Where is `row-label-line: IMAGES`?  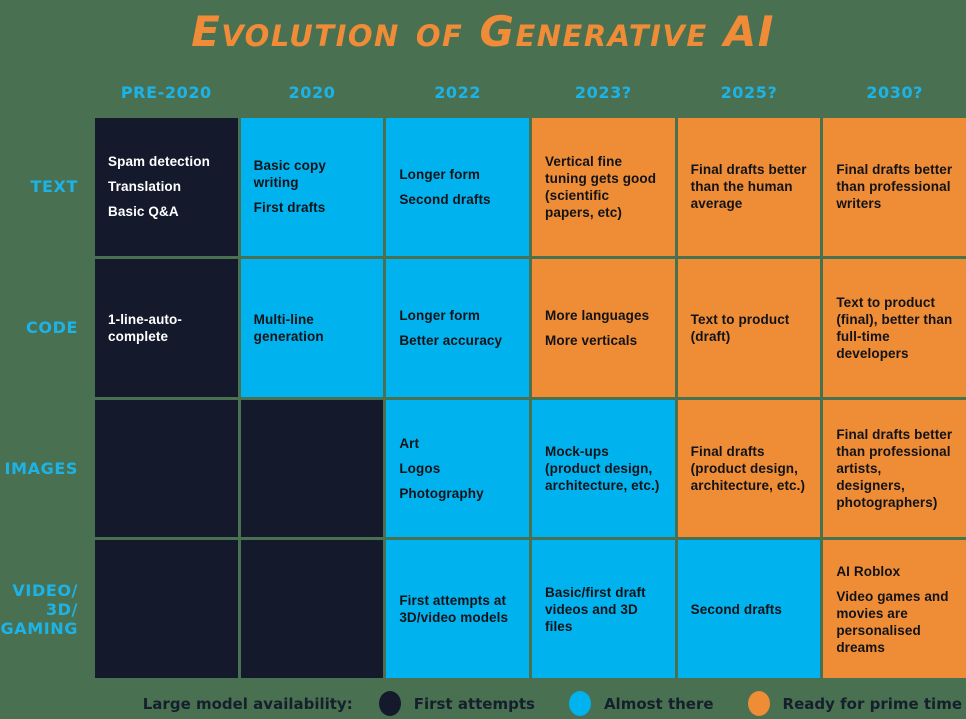 row-label-line: IMAGES is located at coordinates (41, 468).